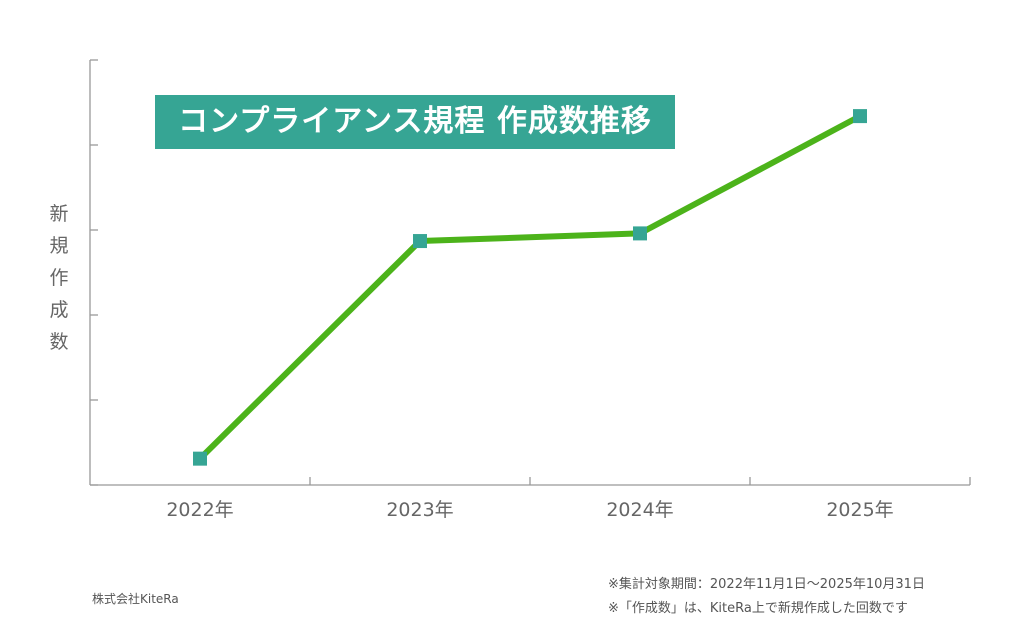 This screenshot has width=1024, height=636. Describe the element at coordinates (199, 510) in the screenshot. I see `x-tick-label: 2022年` at that location.